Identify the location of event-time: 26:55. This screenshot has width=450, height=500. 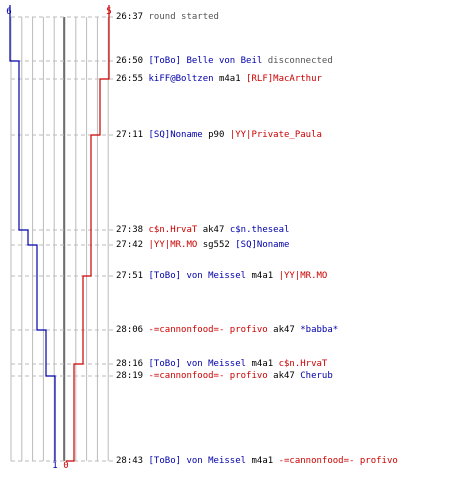
(132, 79).